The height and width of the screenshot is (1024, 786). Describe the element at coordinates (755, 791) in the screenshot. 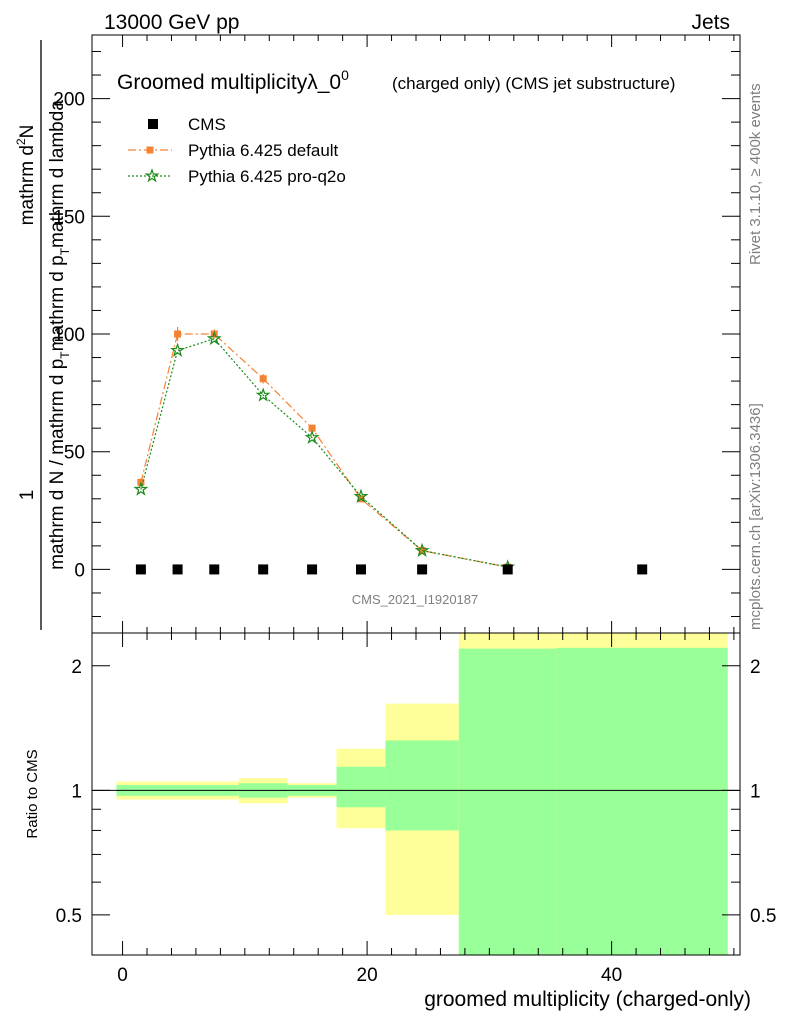

I see `ratio-ytick-label-right: 1` at that location.